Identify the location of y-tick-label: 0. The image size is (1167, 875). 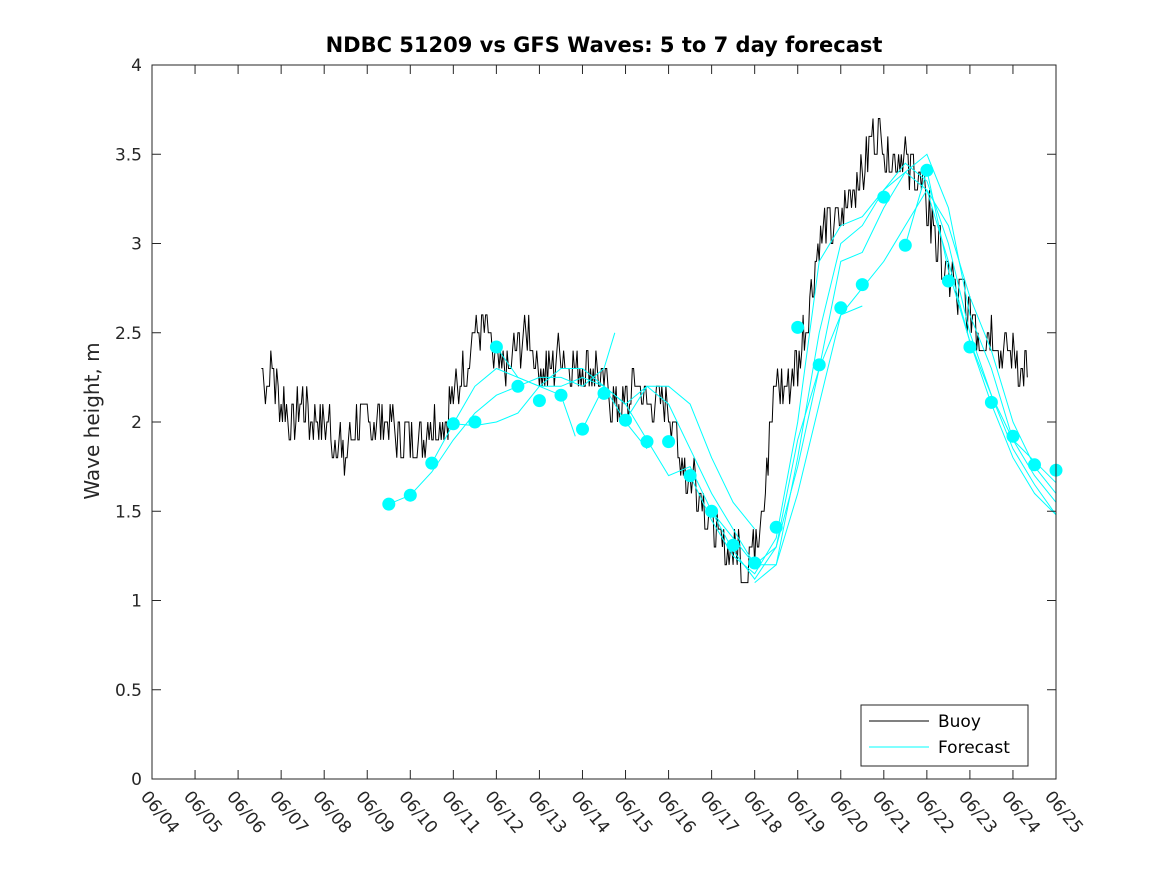
(136, 780).